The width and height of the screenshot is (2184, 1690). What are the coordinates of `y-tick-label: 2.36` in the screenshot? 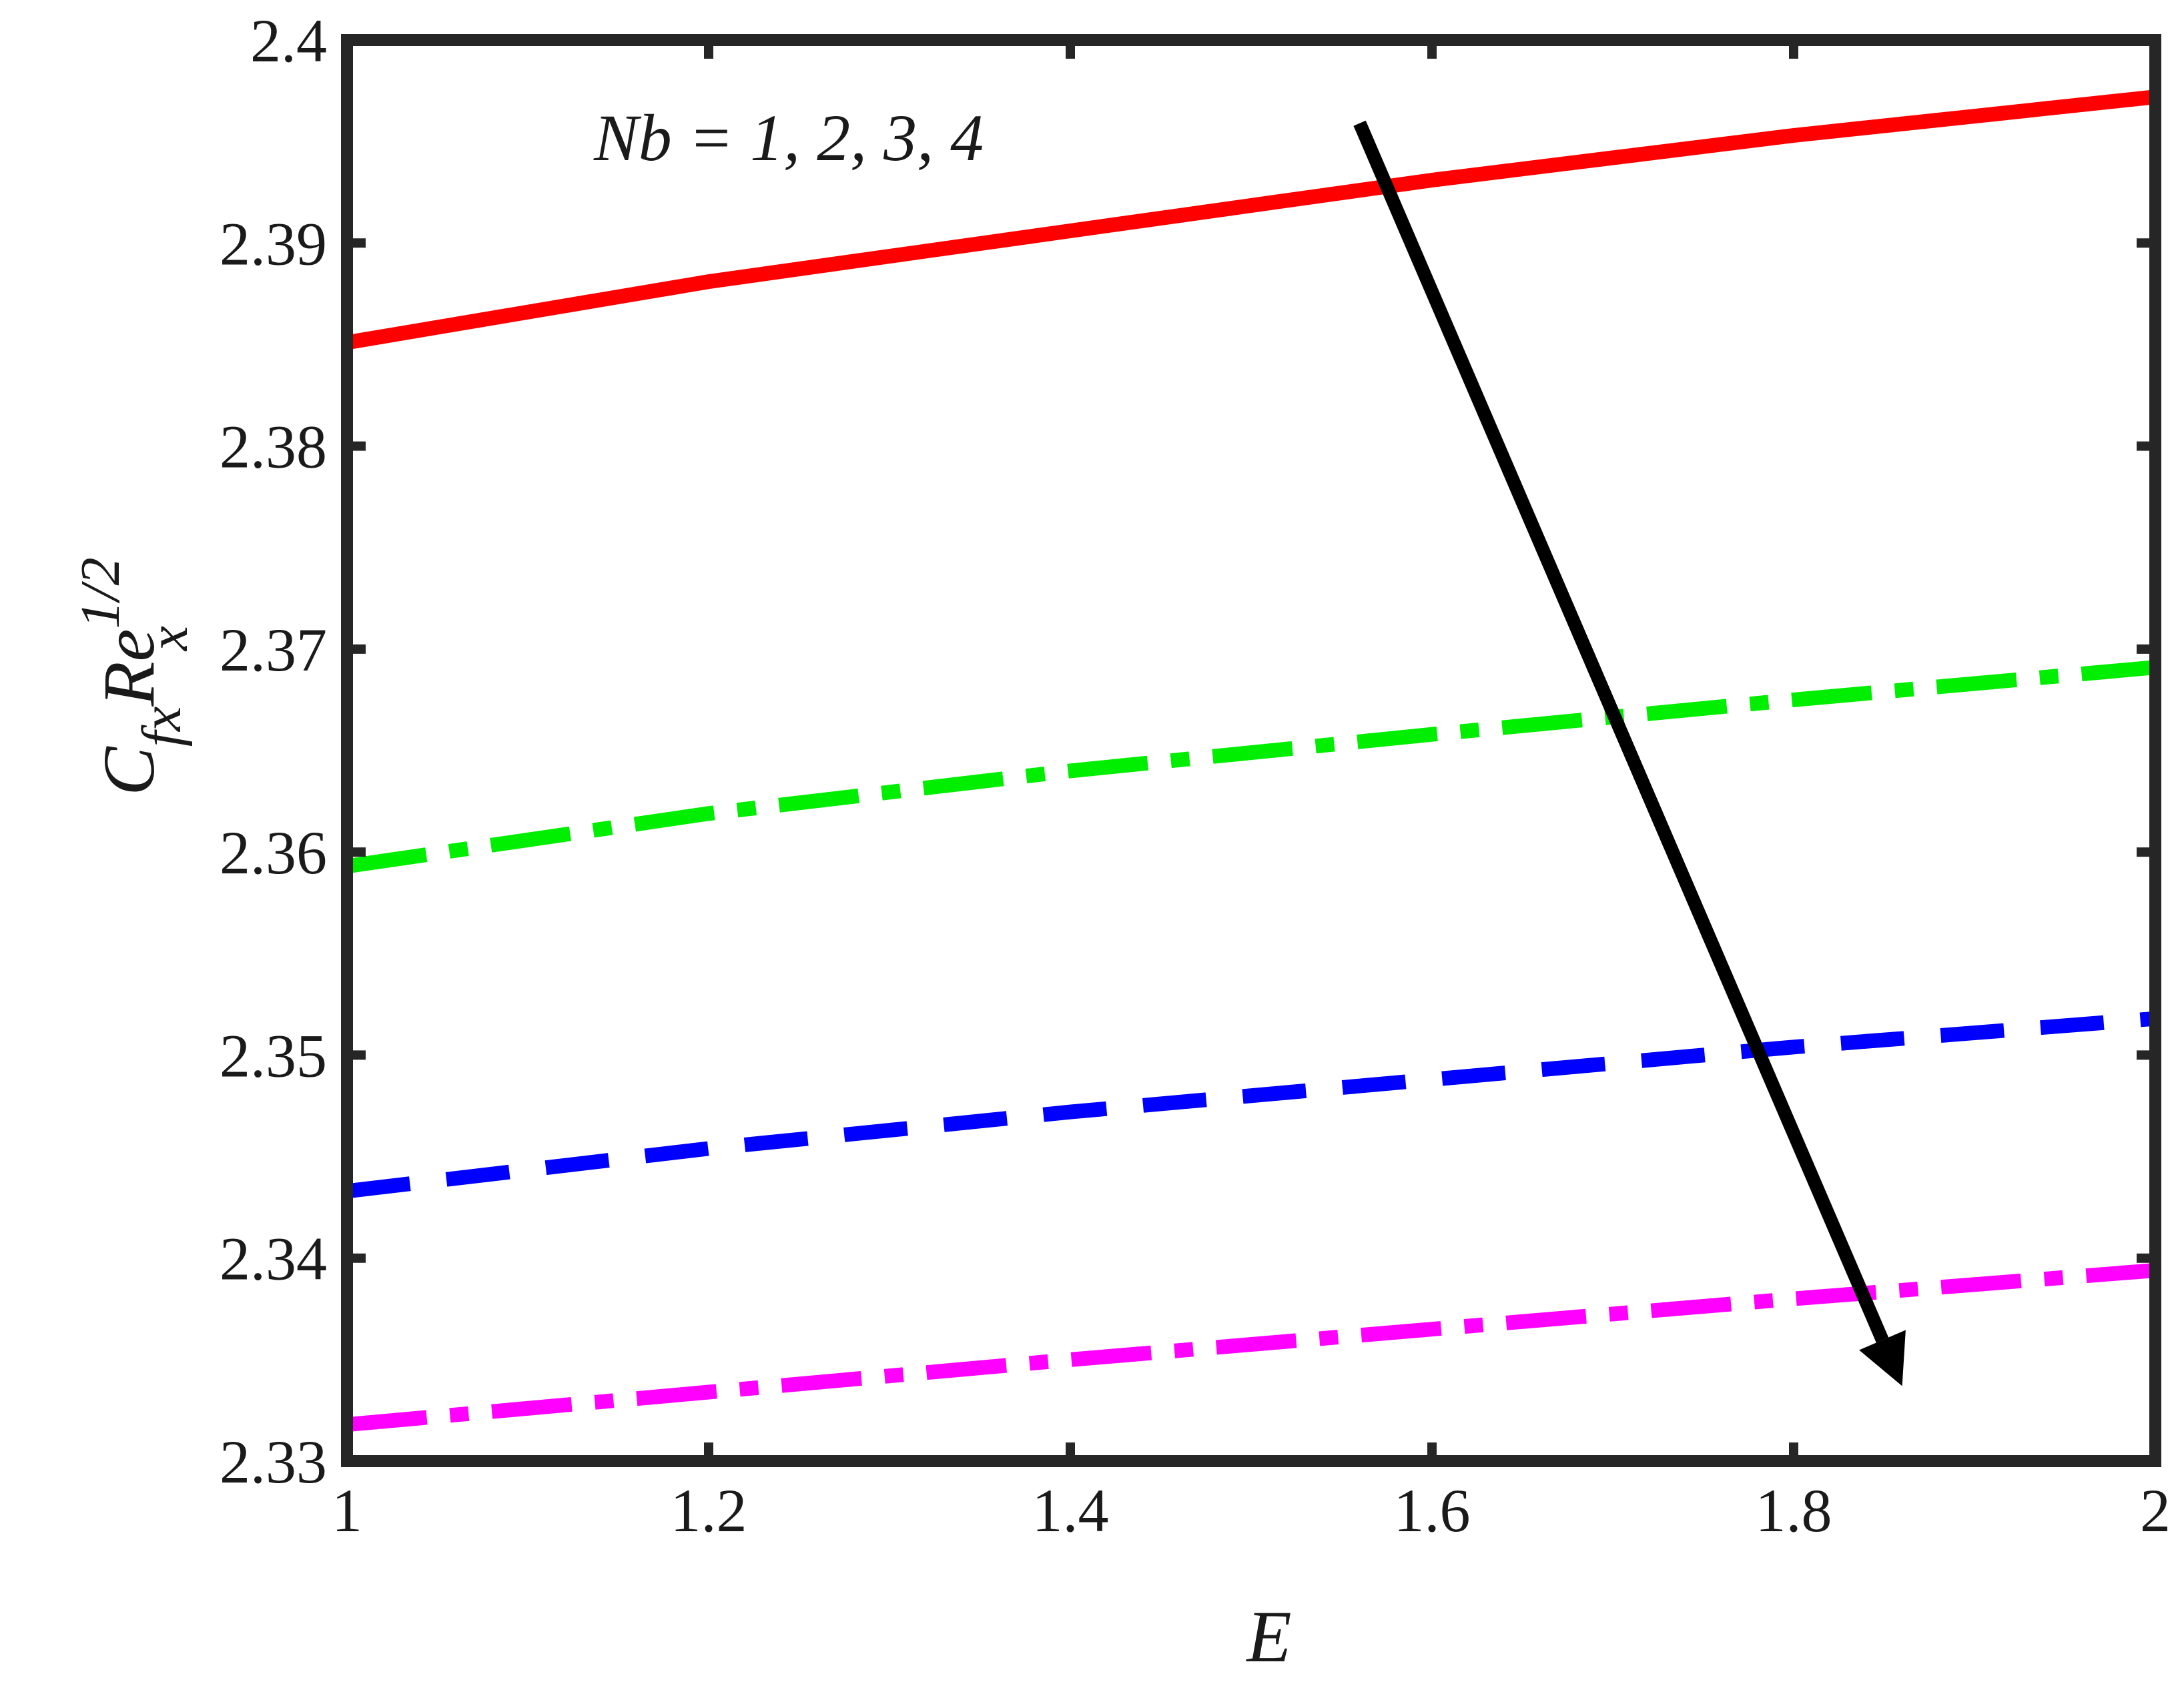 It's located at (273, 853).